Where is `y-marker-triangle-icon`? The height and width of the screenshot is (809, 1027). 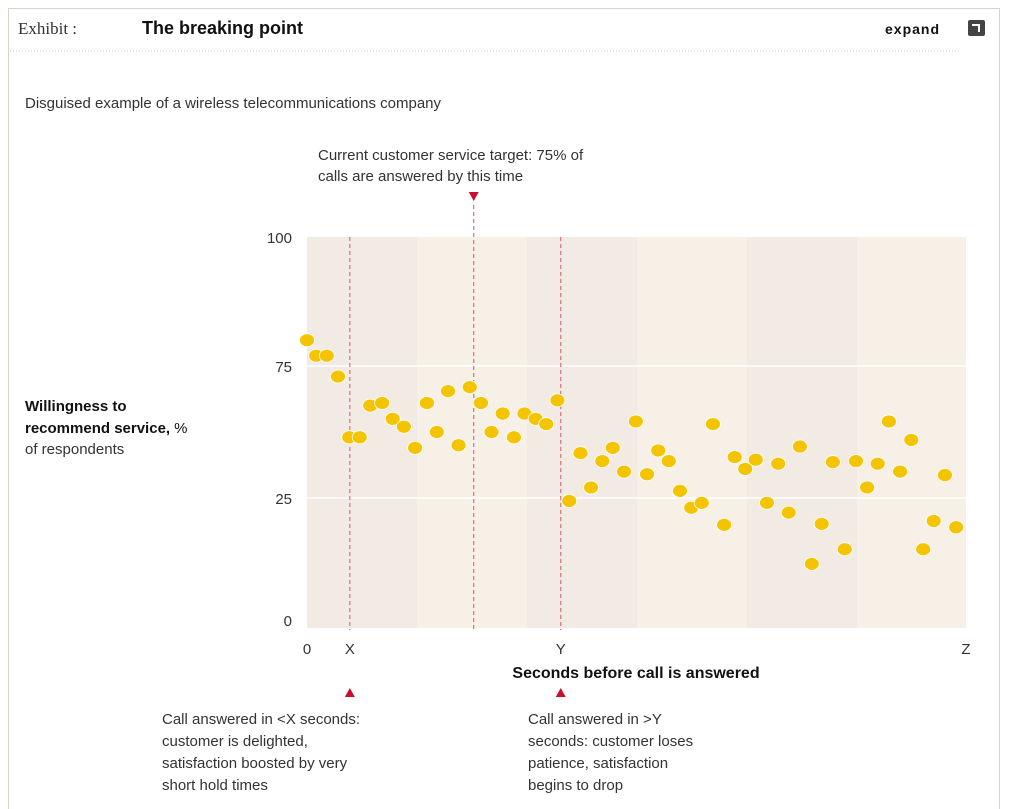 y-marker-triangle-icon is located at coordinates (560, 692).